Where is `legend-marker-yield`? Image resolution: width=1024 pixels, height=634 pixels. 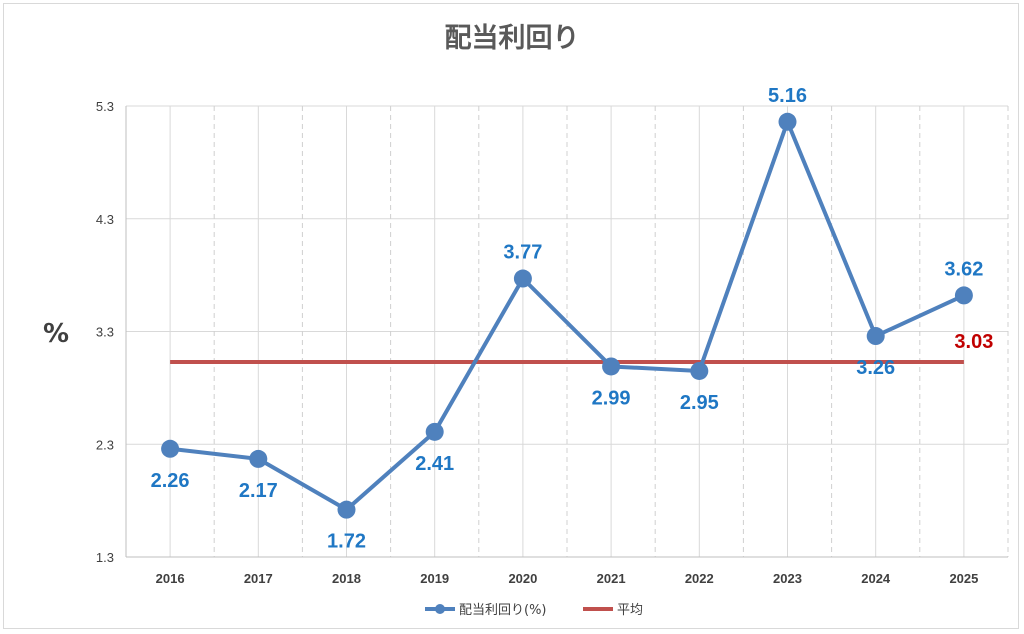
legend-marker-yield is located at coordinates (440, 609).